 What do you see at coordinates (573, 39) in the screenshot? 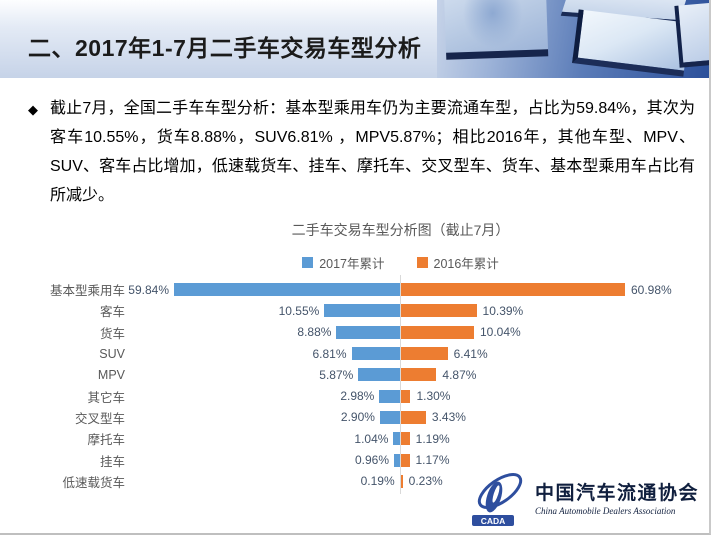
I see `header-cubes-graphic` at bounding box center [573, 39].